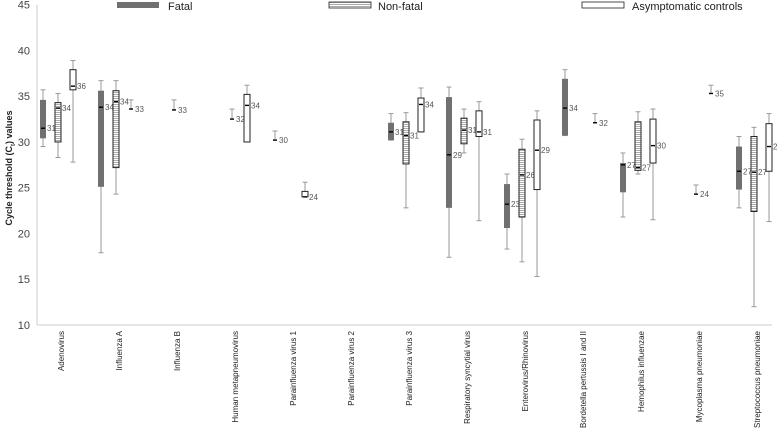  Describe the element at coordinates (641, 370) in the screenshot. I see `x-category-label: Hemophilus influenzae` at that location.